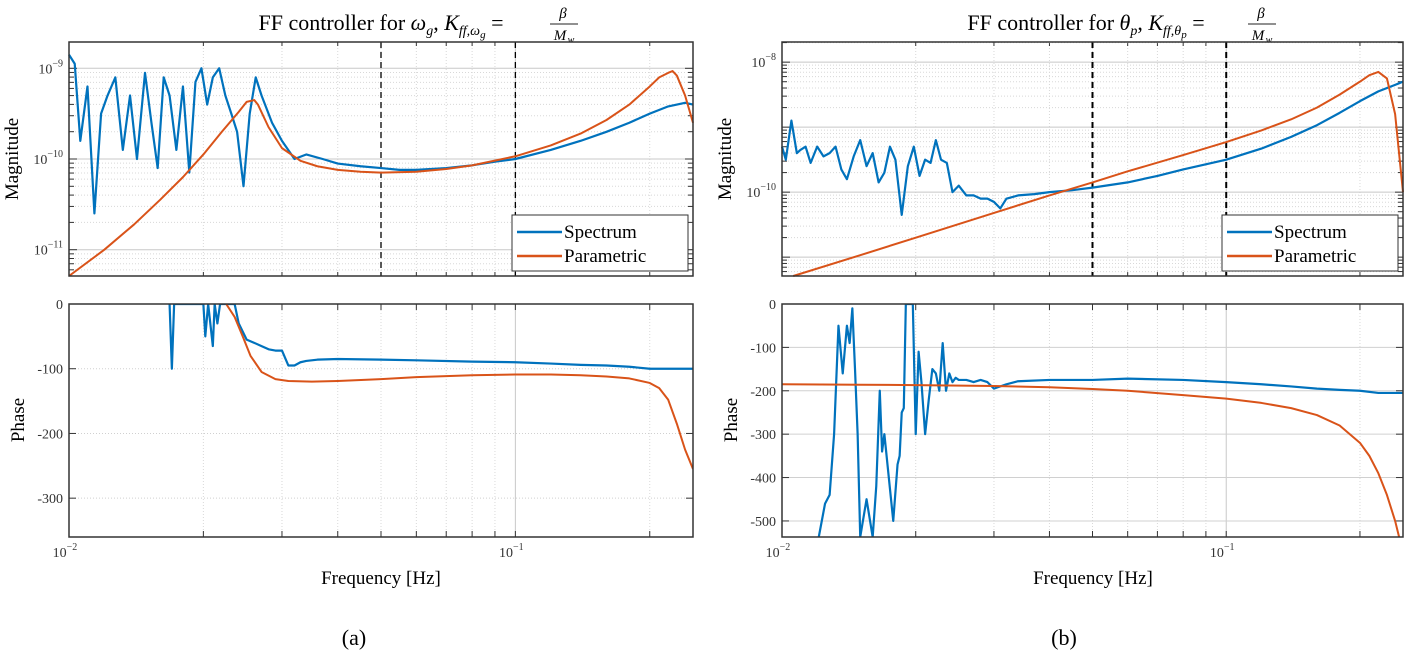 The width and height of the screenshot is (1408, 654). Describe the element at coordinates (354, 637) in the screenshot. I see `caption-a: (a)` at that location.